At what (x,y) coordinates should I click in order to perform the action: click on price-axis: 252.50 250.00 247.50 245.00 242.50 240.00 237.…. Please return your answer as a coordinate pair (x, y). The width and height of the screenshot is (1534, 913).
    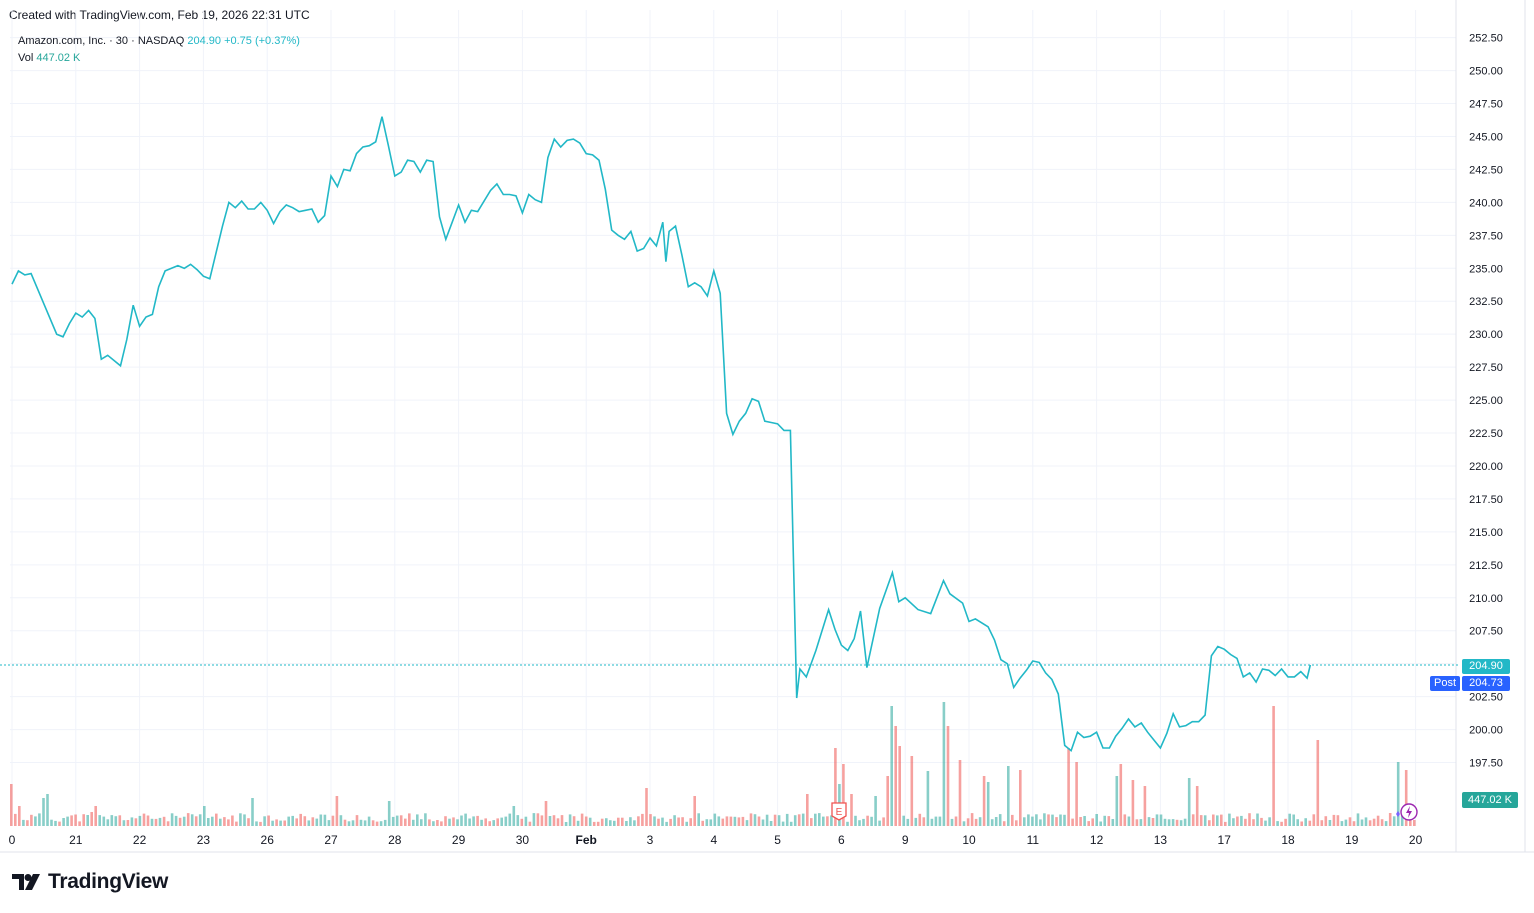
    Looking at the image, I should click on (1486, 401).